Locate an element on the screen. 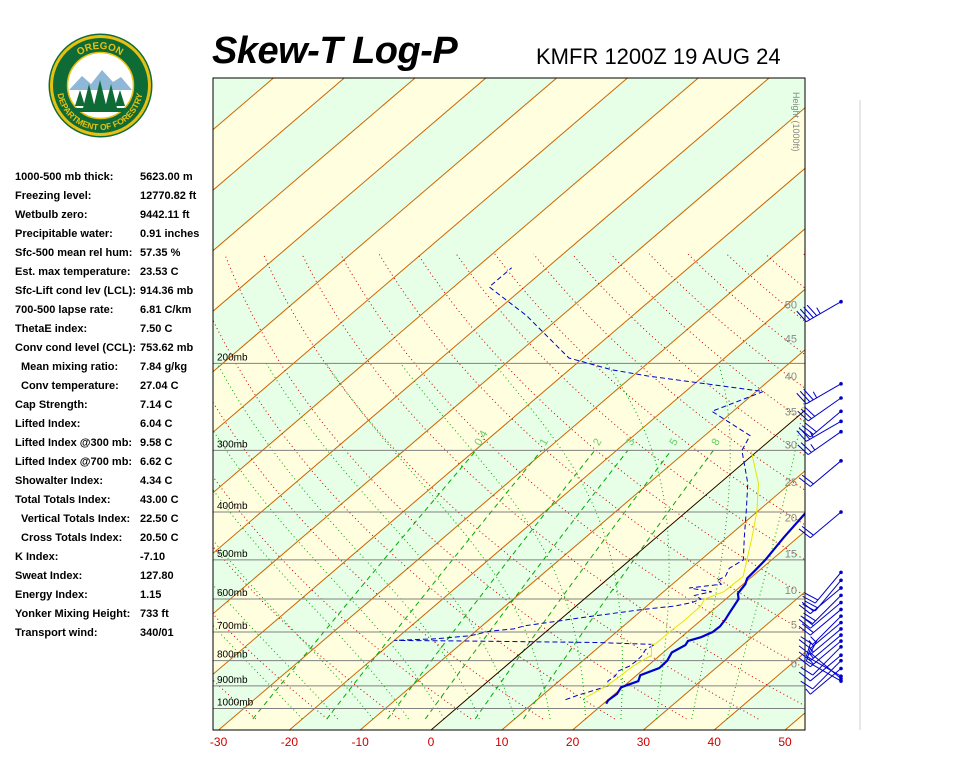 Image resolution: width=960 pixels, height=768 pixels. height-tick-label: 0 is located at coordinates (794, 664).